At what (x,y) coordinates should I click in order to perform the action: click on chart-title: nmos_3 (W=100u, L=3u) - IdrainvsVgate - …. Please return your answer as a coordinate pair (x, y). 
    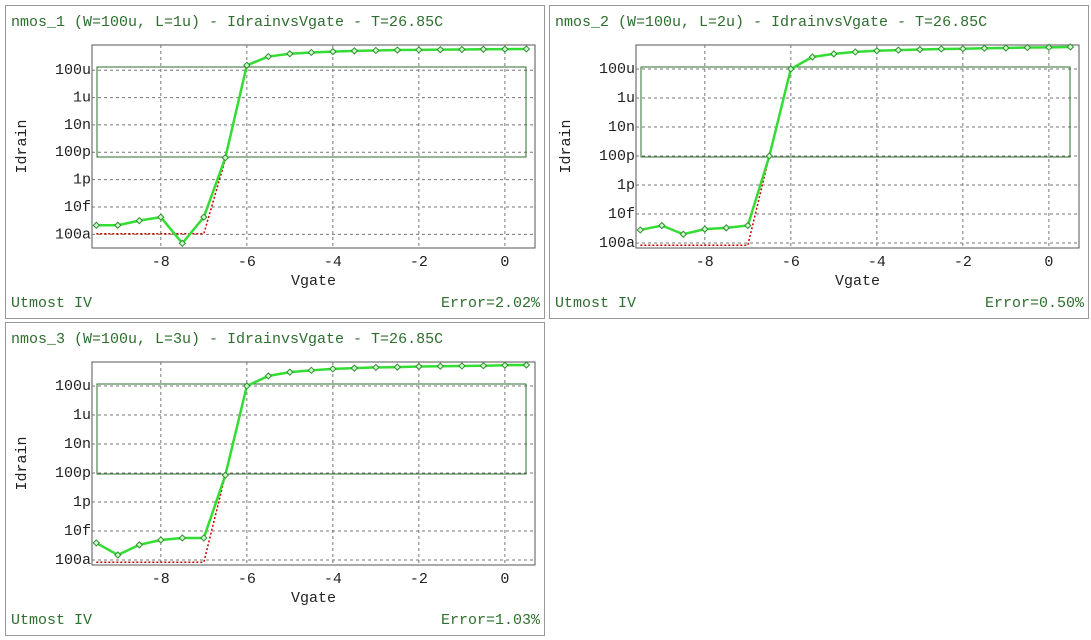
    Looking at the image, I should click on (227, 339).